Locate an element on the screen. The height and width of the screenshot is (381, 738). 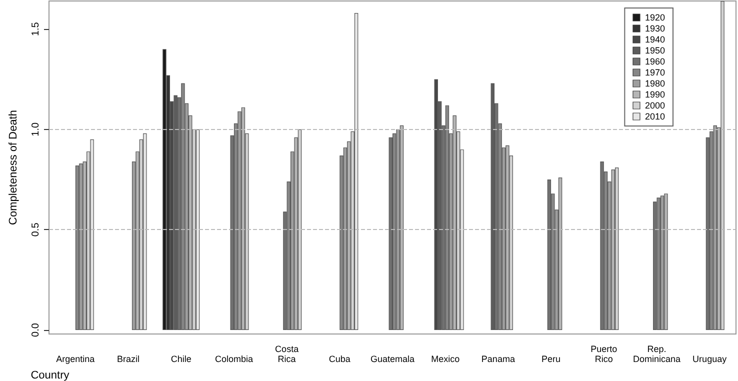
legend-label: 1950 is located at coordinates (655, 51).